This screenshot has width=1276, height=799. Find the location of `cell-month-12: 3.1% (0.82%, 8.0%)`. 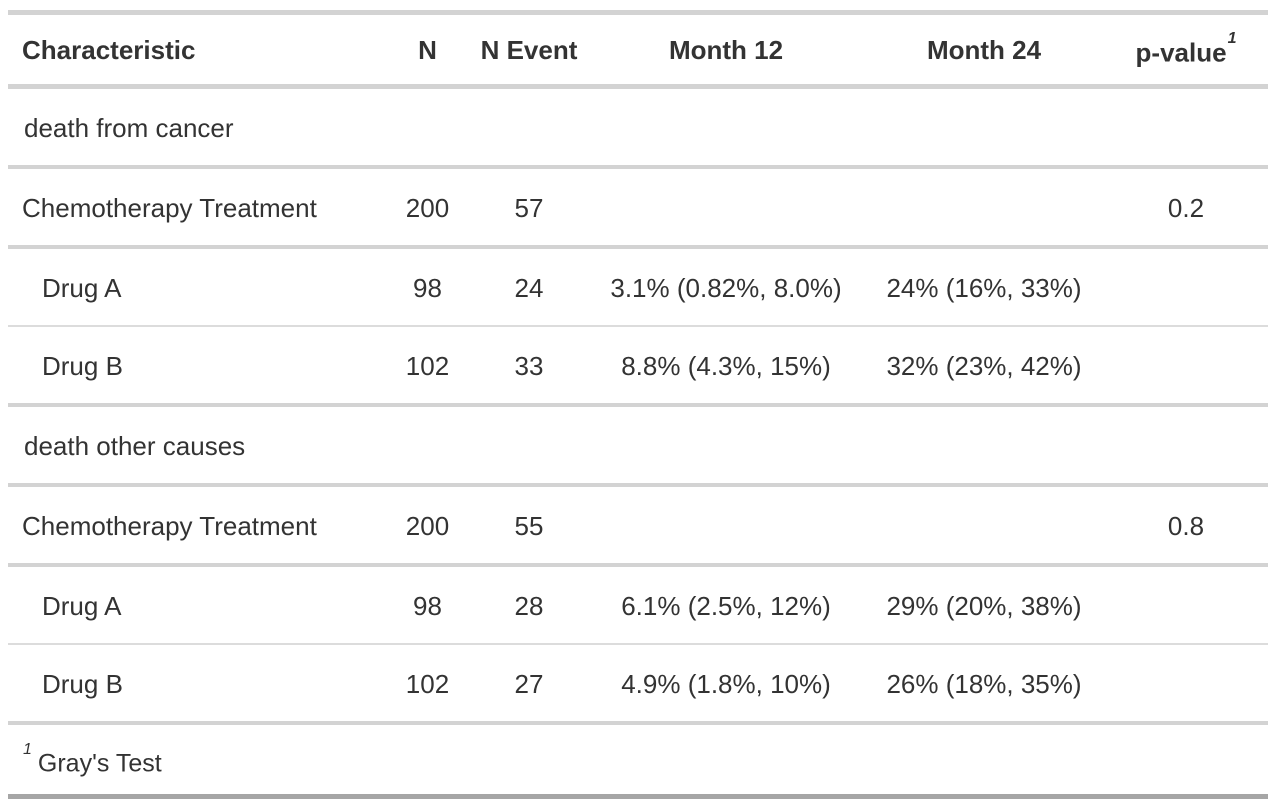

cell-month-12: 3.1% (0.82%, 8.0%) is located at coordinates (726, 286).